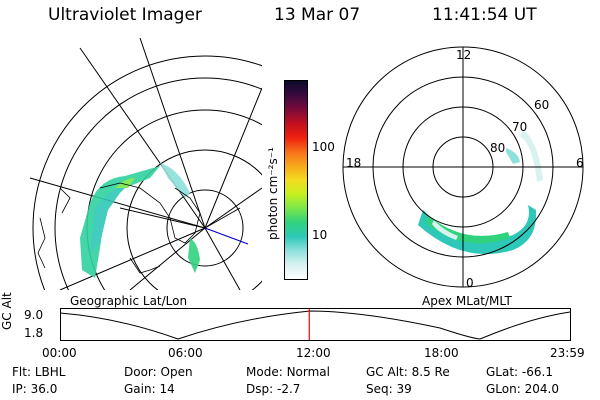  Describe the element at coordinates (7, 311) in the screenshot. I see `timeline-y-label: GC Alt` at that location.